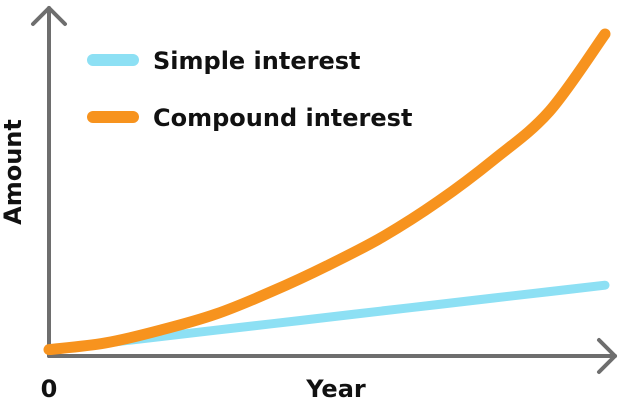 The height and width of the screenshot is (402, 621). I want to click on legend-label-simple-interest: Simple interest, so click(257, 61).